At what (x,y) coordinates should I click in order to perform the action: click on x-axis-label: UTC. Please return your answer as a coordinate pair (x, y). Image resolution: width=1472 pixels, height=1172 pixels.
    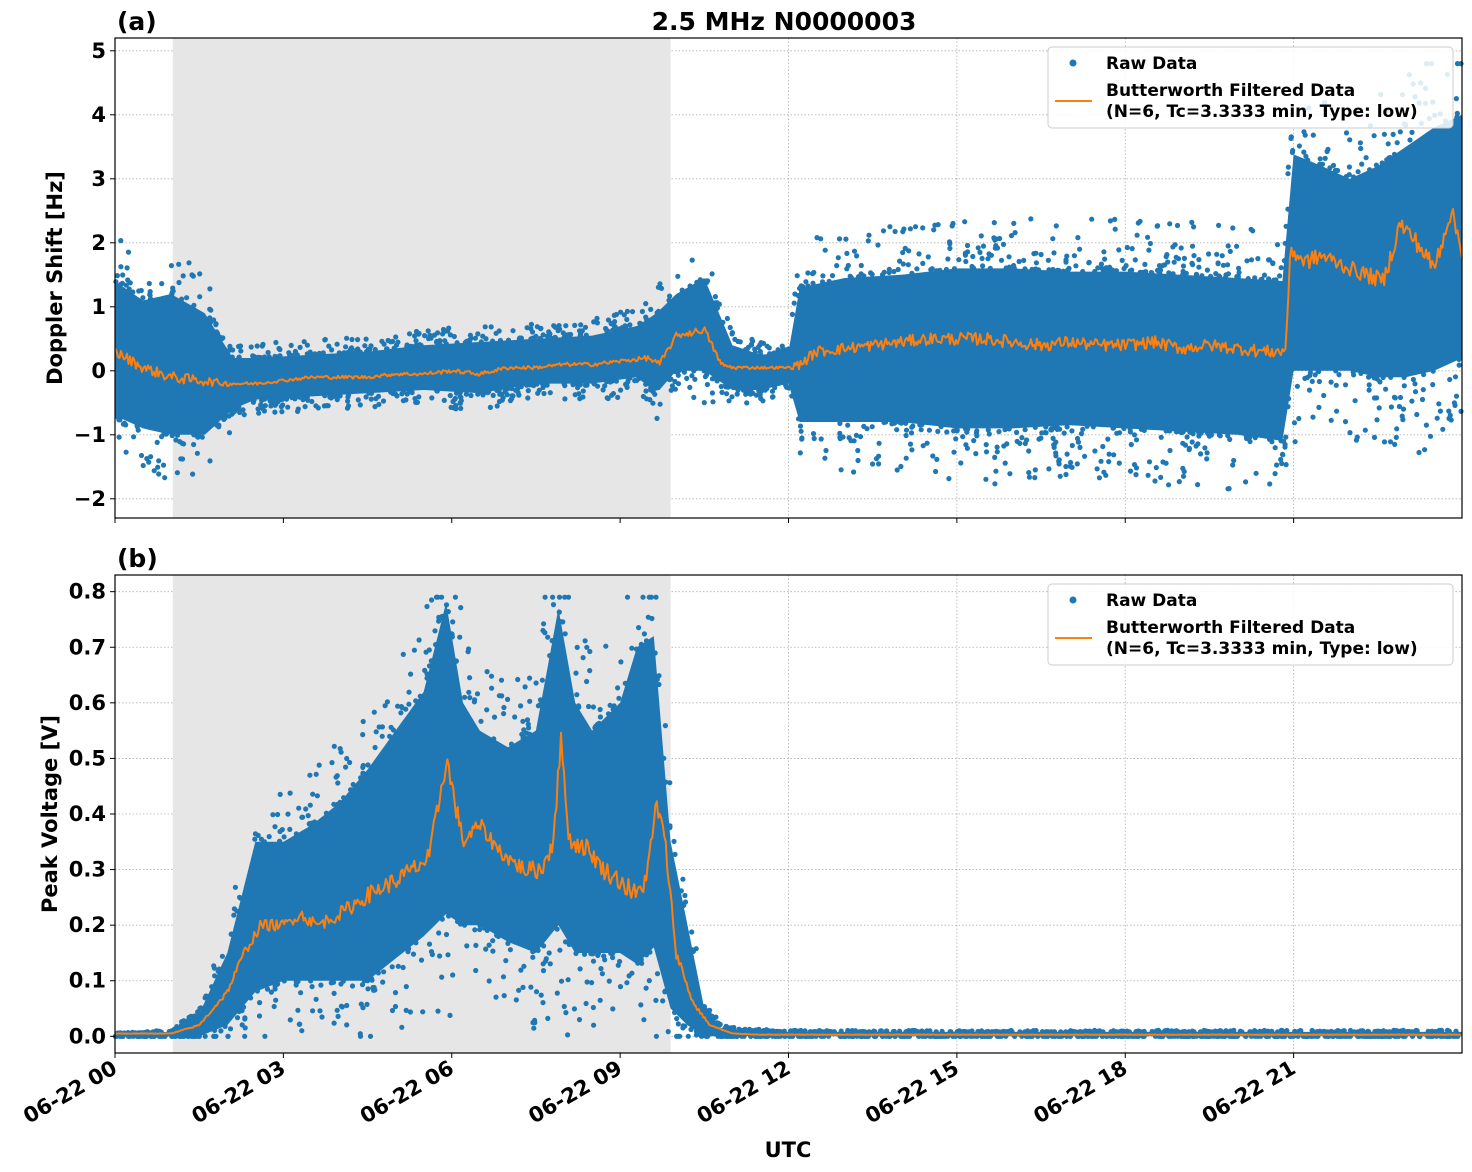
    Looking at the image, I should click on (788, 1150).